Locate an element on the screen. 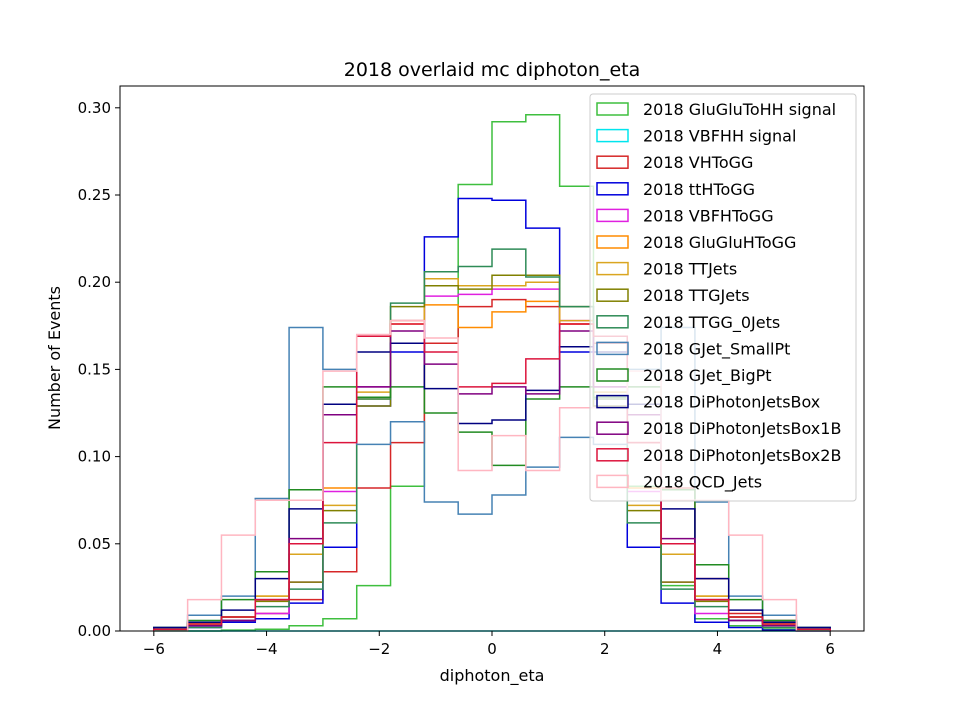 This screenshot has height=720, width=960. legend-label: 2018 VHToGG is located at coordinates (698, 162).